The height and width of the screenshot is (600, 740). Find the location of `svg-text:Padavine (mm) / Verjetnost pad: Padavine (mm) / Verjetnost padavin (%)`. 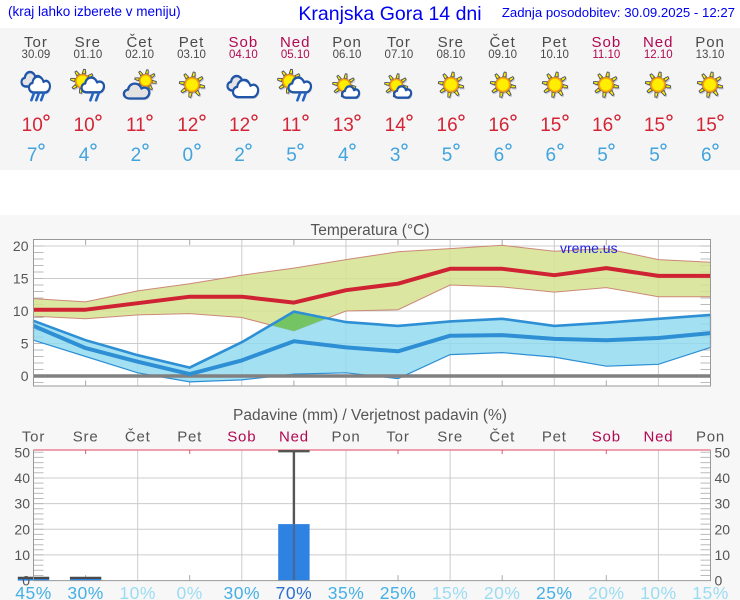

svg-text:Padavine (mm) / Verjetnost pad: Padavine (mm) / Verjetnost padavin (%) is located at coordinates (370, 415).